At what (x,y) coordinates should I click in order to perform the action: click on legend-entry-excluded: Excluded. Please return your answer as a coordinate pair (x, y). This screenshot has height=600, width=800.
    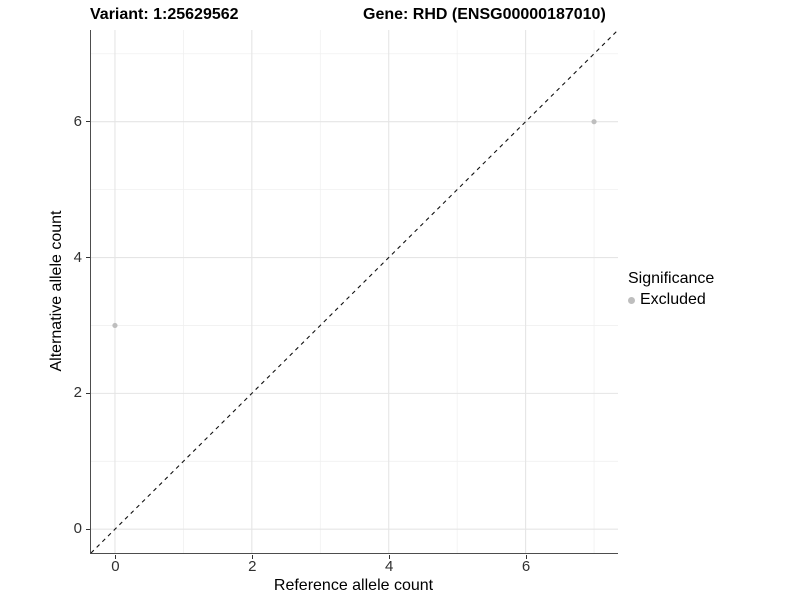
    Looking at the image, I should click on (671, 300).